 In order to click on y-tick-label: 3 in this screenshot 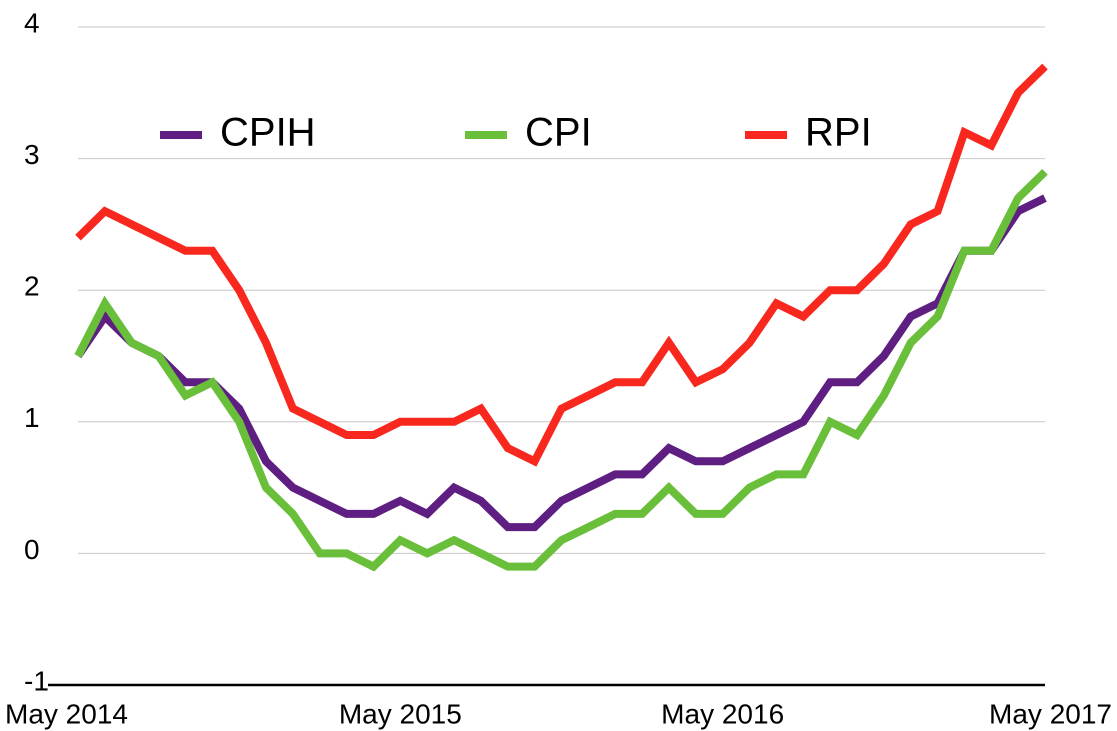, I will do `click(32, 154)`.